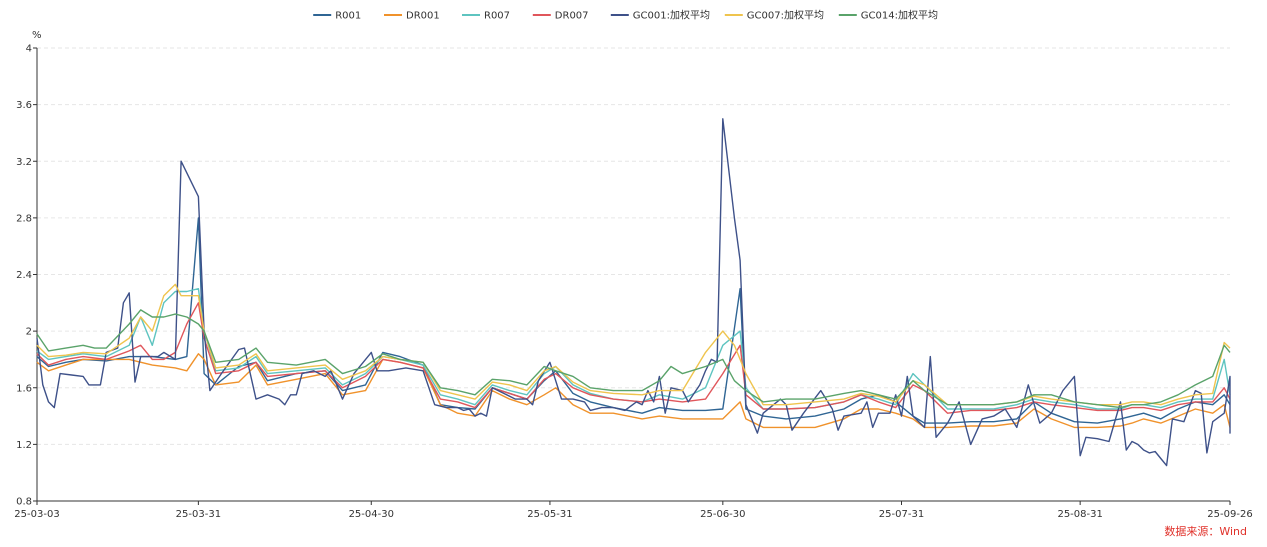  What do you see at coordinates (24, 162) in the screenshot?
I see `y-tick-label: 3.2` at bounding box center [24, 162].